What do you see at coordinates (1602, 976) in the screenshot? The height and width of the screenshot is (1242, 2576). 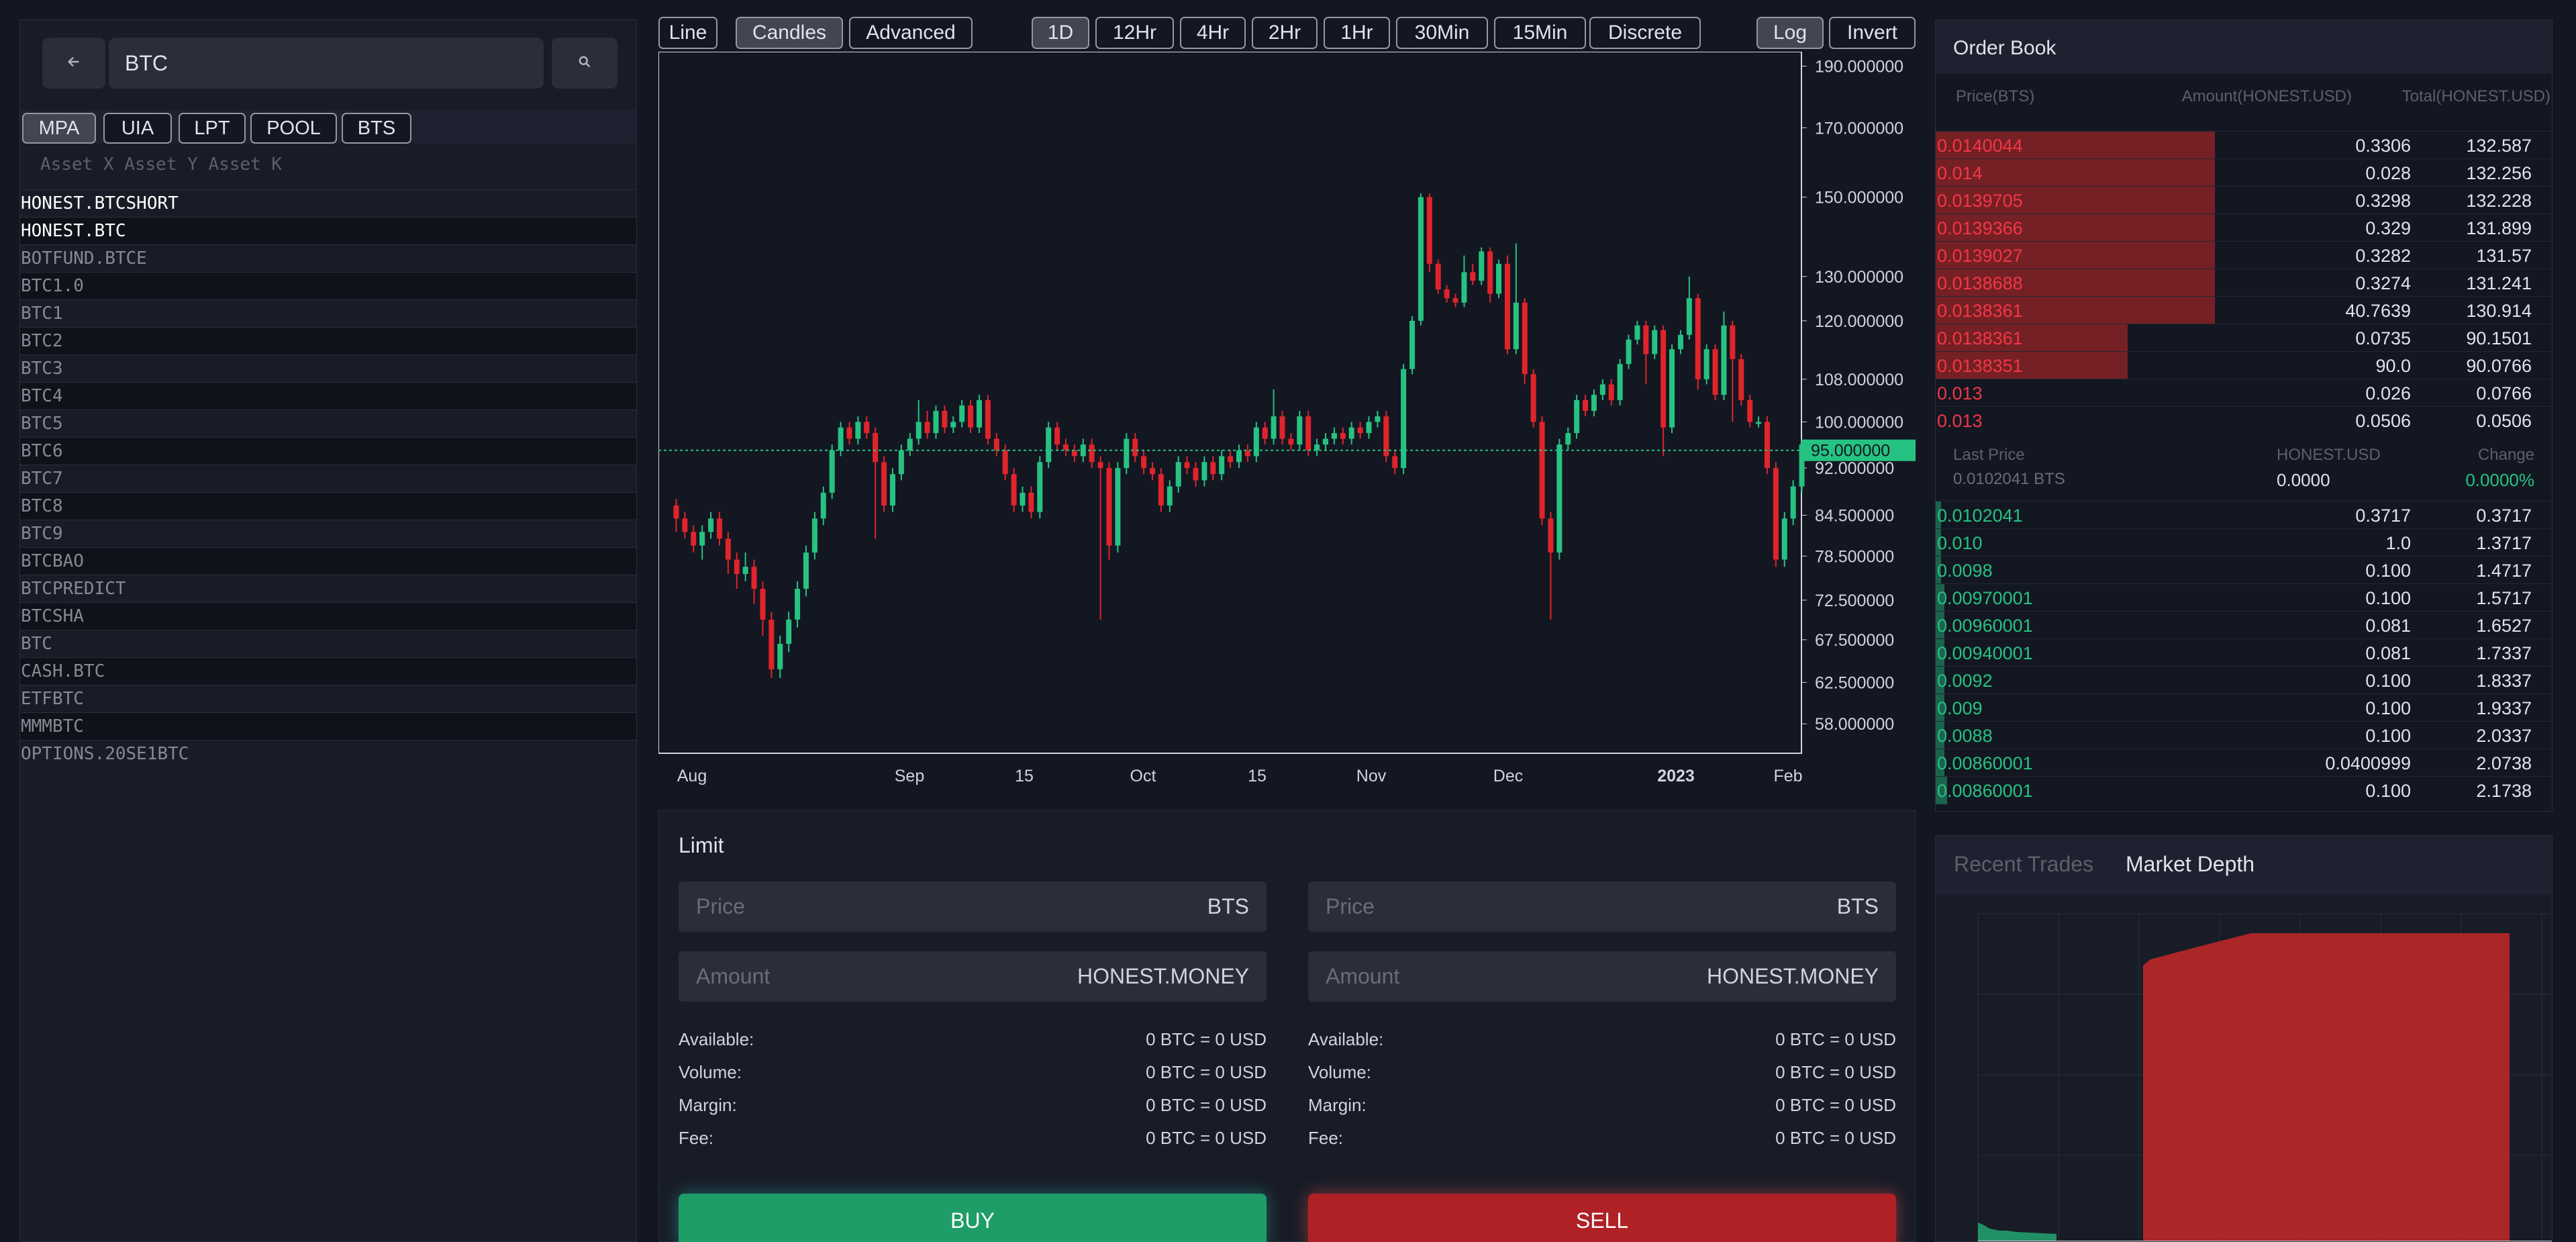 I see `sell-amount-field: Amount HONEST.MONEY` at bounding box center [1602, 976].